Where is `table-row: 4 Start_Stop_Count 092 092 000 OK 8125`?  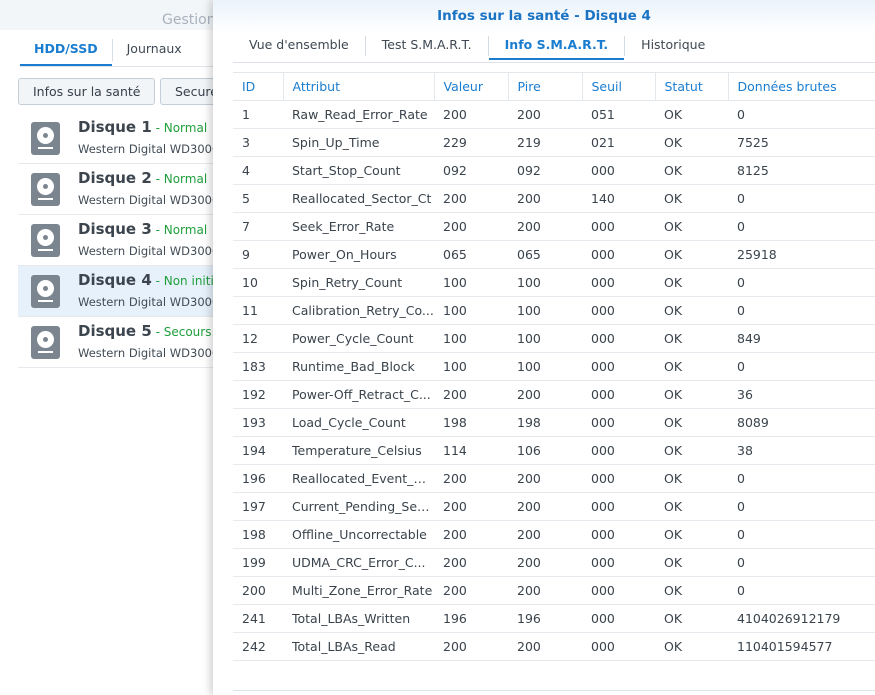 table-row: 4 Start_Stop_Count 092 092 000 OK 8125 is located at coordinates (554, 170).